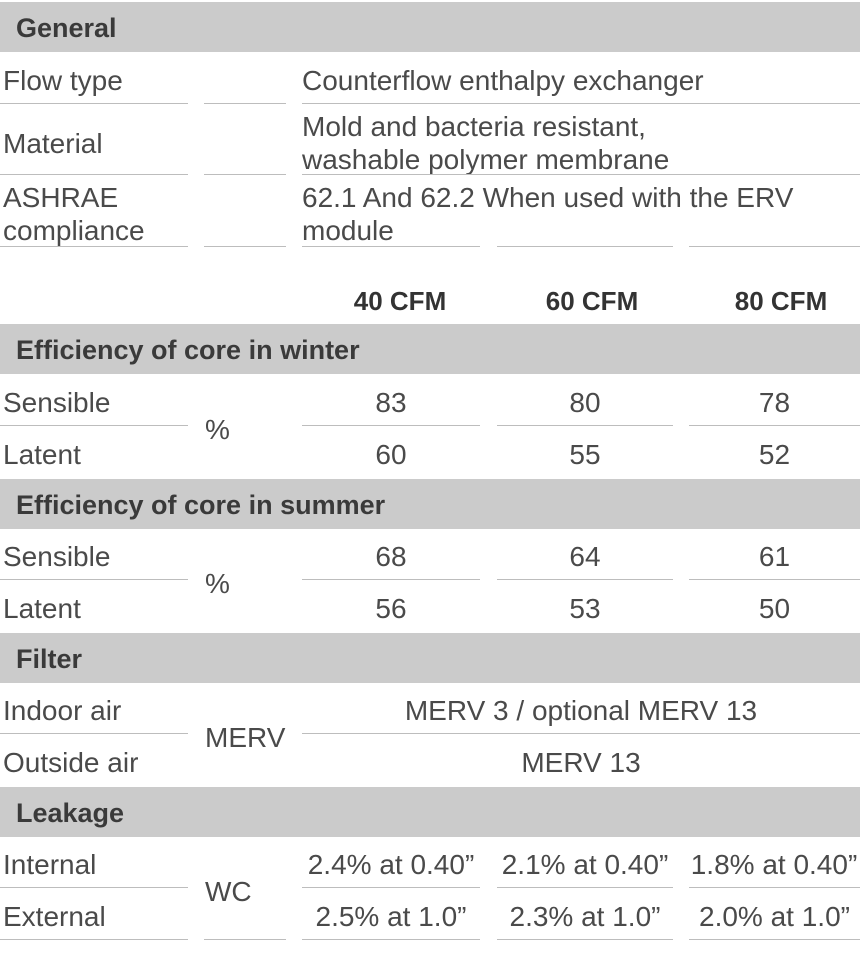  I want to click on cell-internal-80: 1.8% at 0.40”, so click(774, 864).